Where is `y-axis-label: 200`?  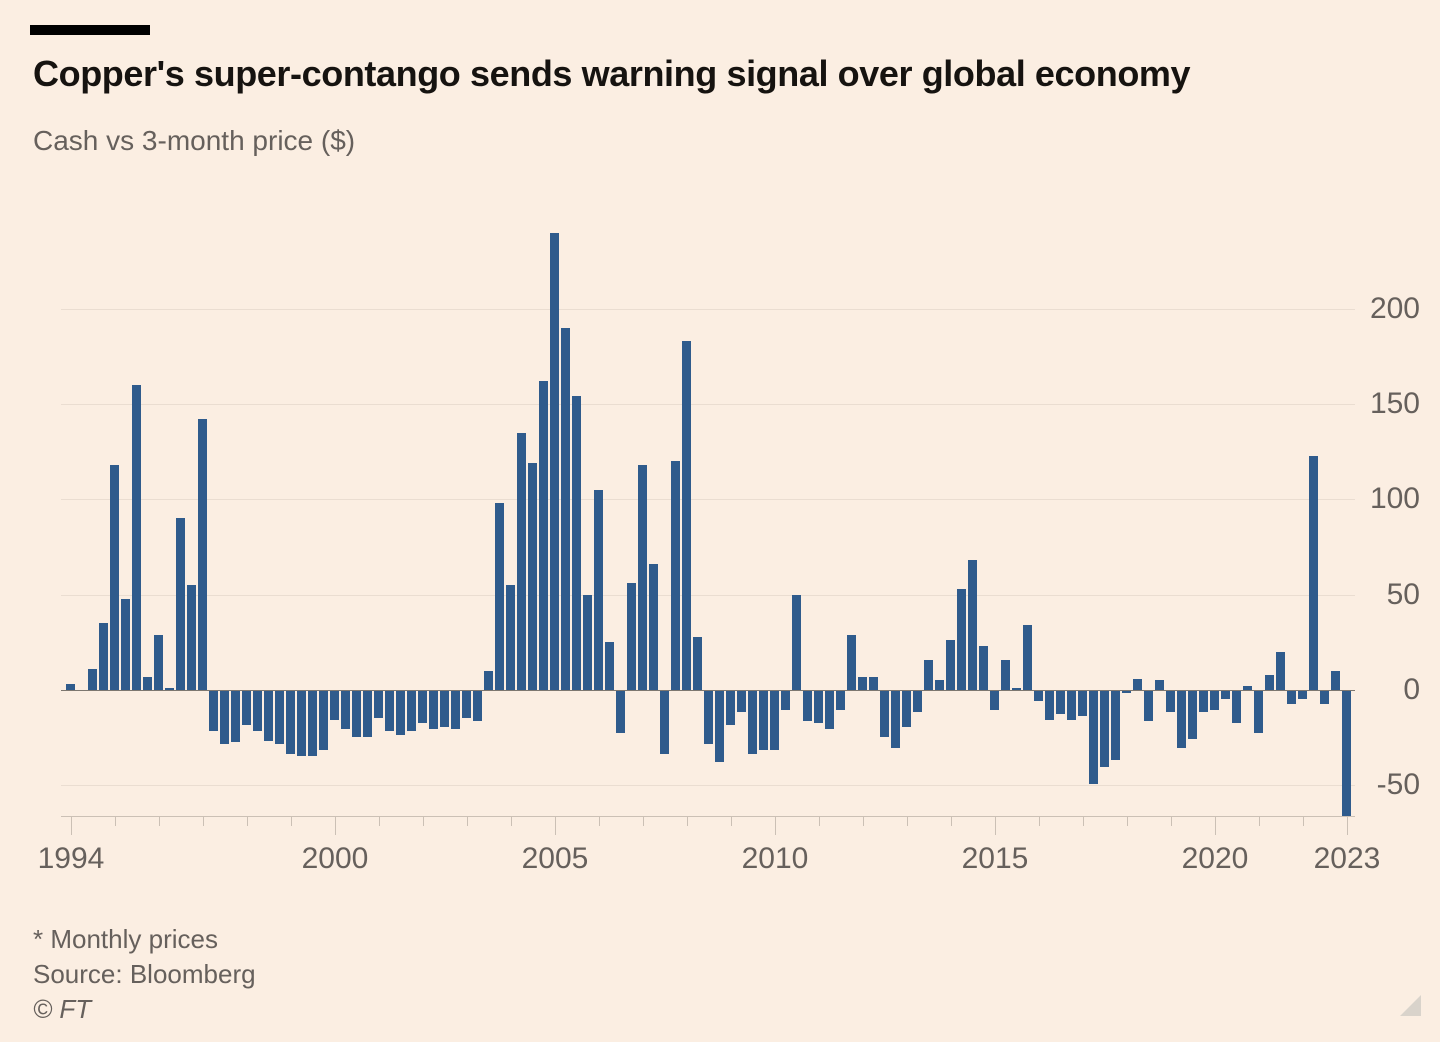
y-axis-label: 200 is located at coordinates (1394, 308).